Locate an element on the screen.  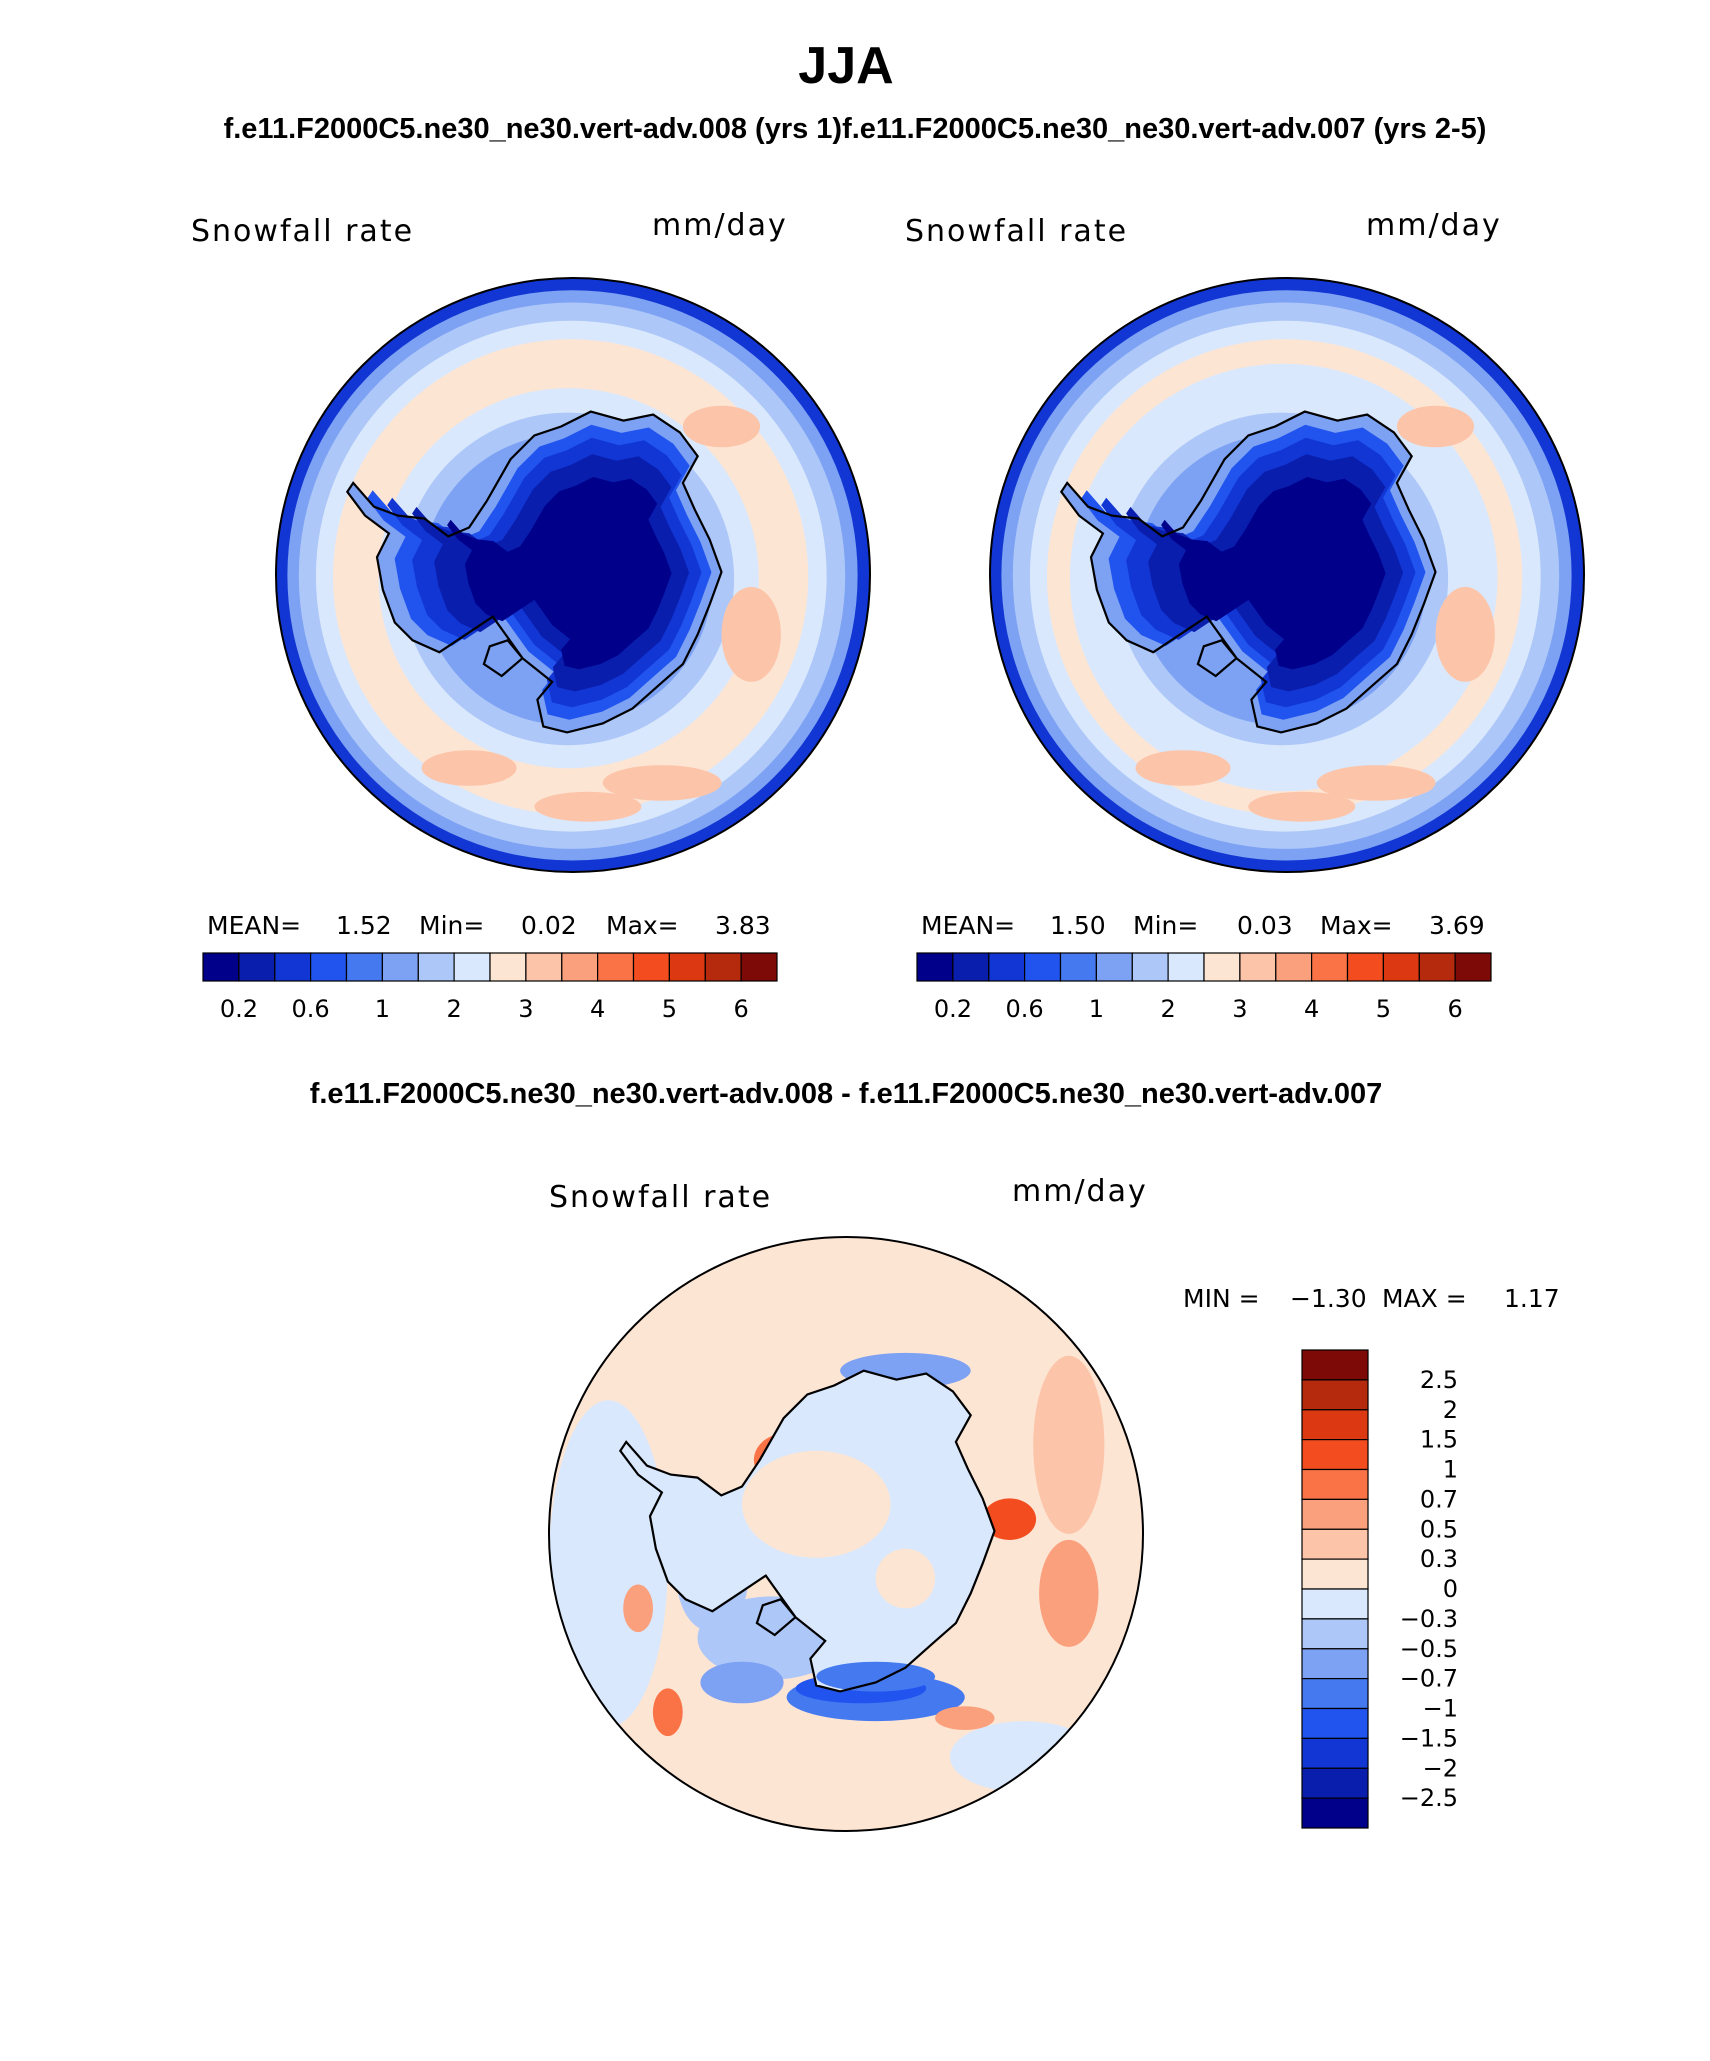
colorbar-tick-label-12: −1.5 is located at coordinates (1429, 1738).